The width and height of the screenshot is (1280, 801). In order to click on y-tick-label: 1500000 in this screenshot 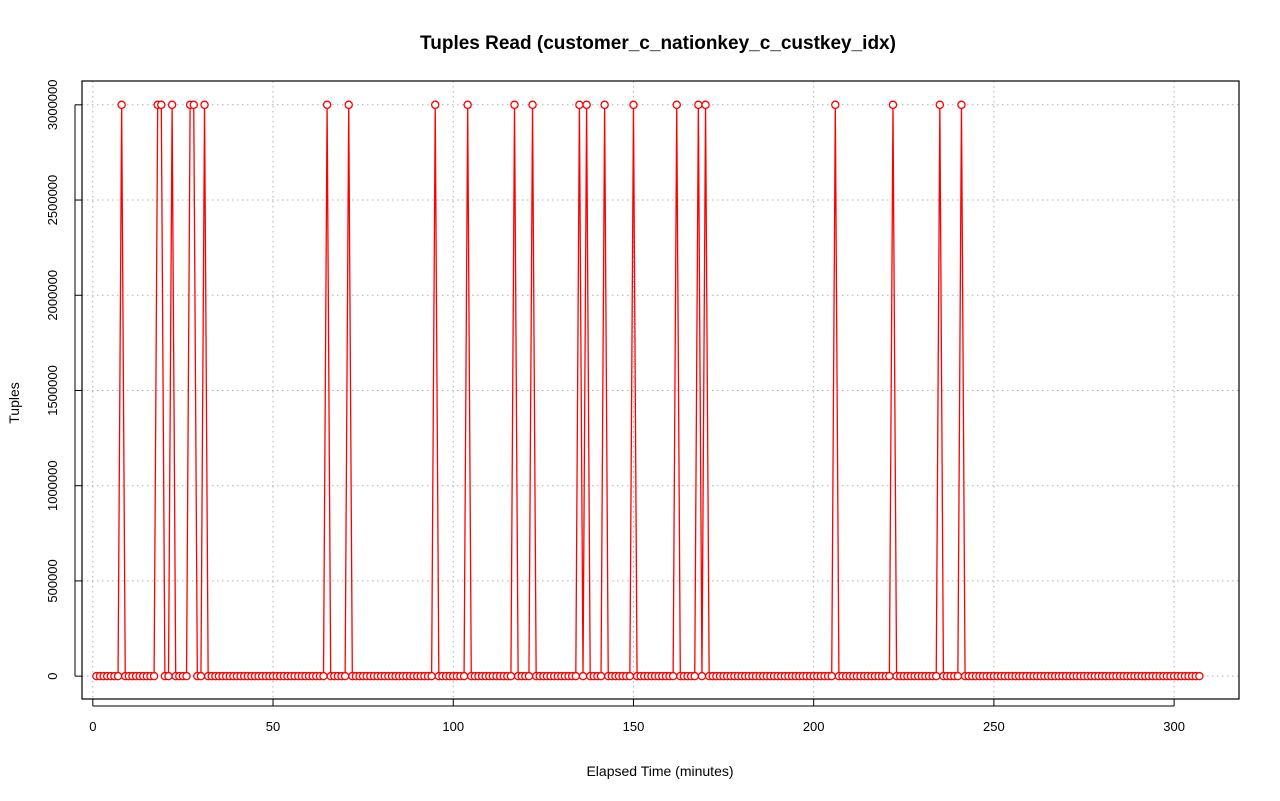, I will do `click(52, 390)`.